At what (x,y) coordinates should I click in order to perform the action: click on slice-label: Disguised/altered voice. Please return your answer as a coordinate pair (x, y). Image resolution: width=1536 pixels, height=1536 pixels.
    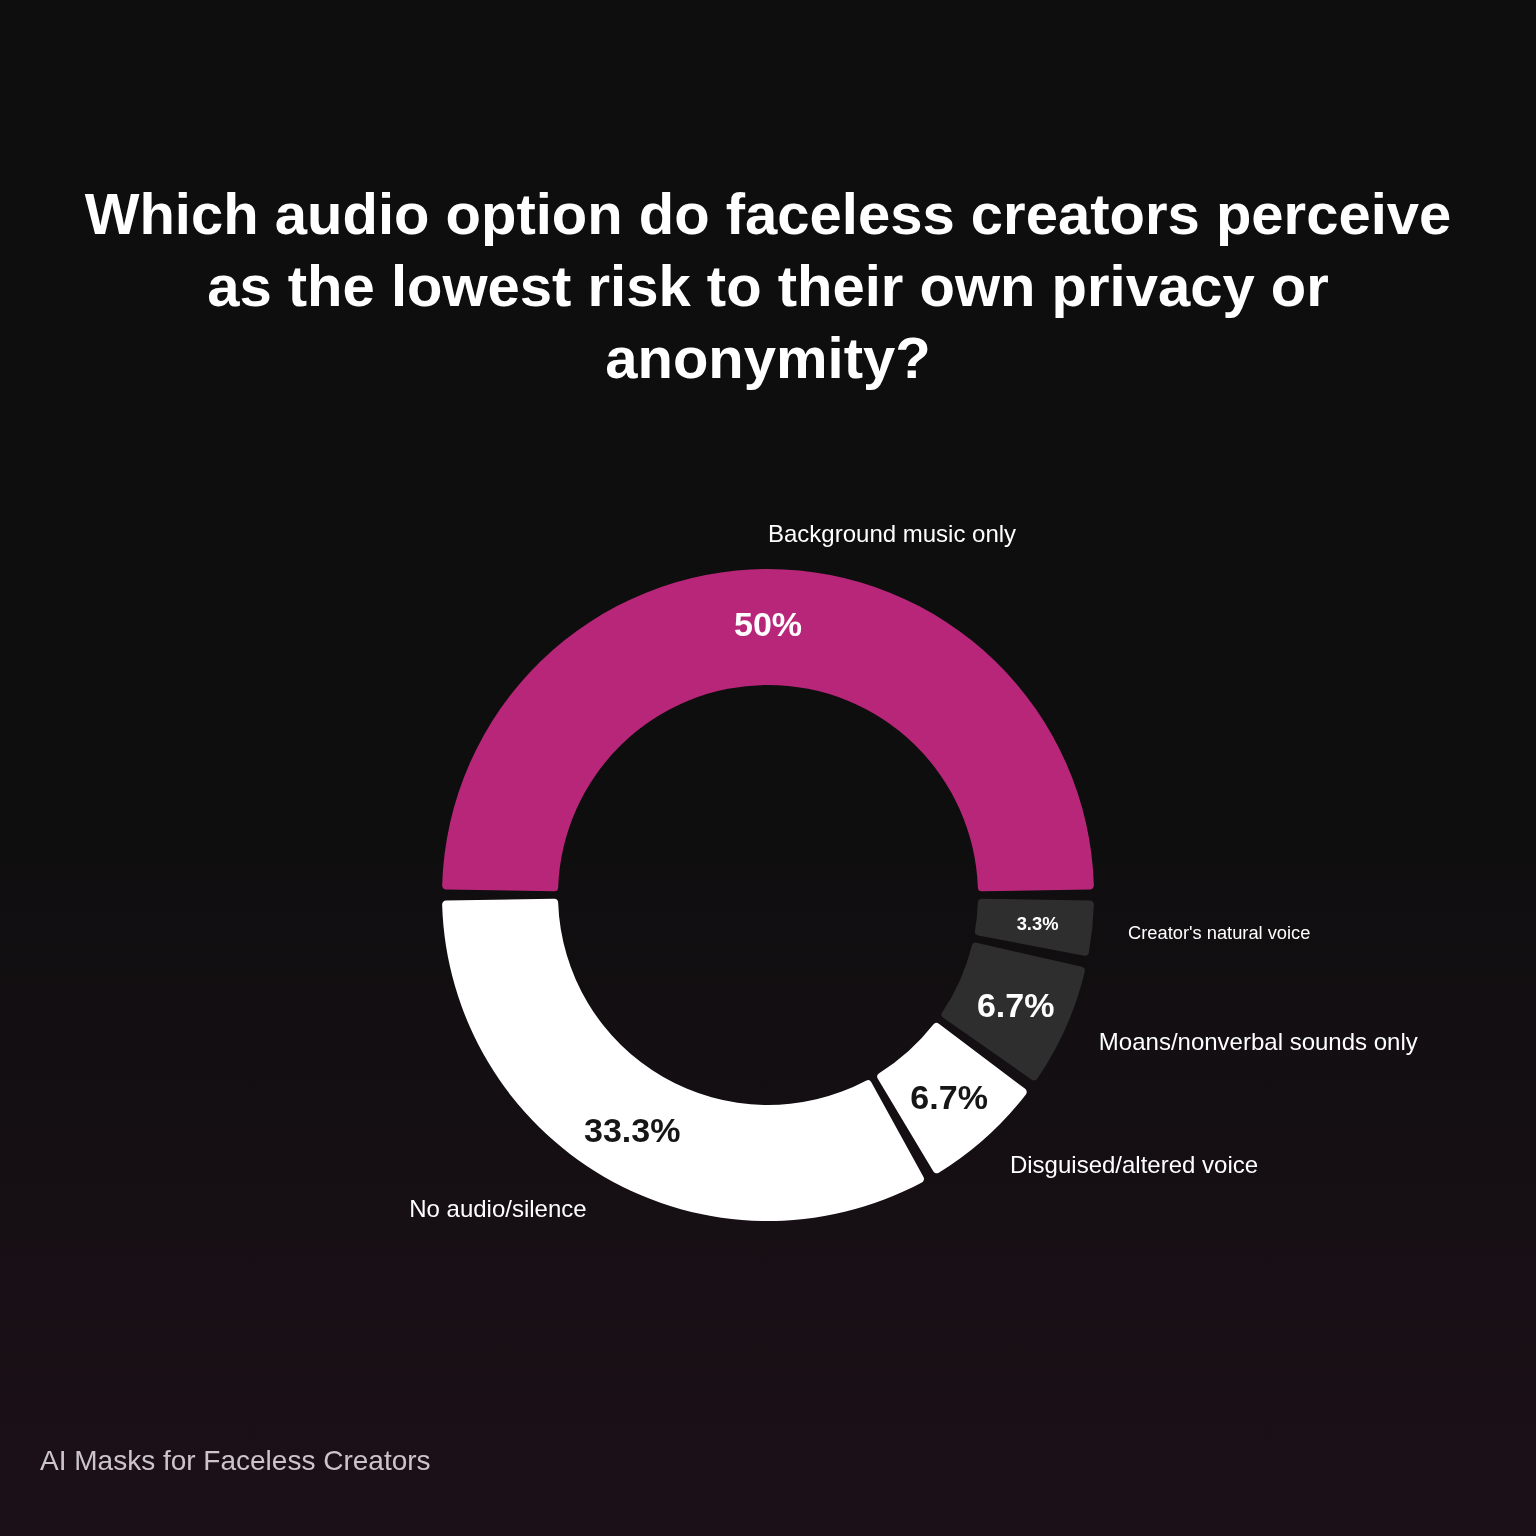
    Looking at the image, I should click on (1134, 1164).